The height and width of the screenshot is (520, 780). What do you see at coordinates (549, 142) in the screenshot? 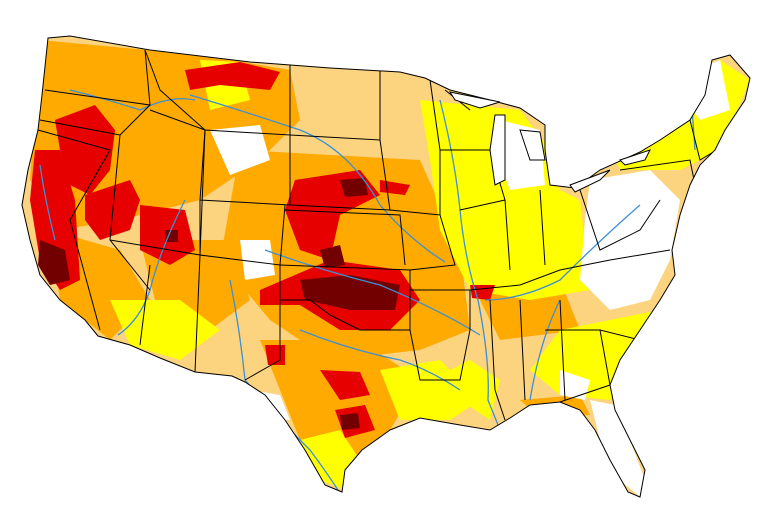
I see `great-lakes` at bounding box center [549, 142].